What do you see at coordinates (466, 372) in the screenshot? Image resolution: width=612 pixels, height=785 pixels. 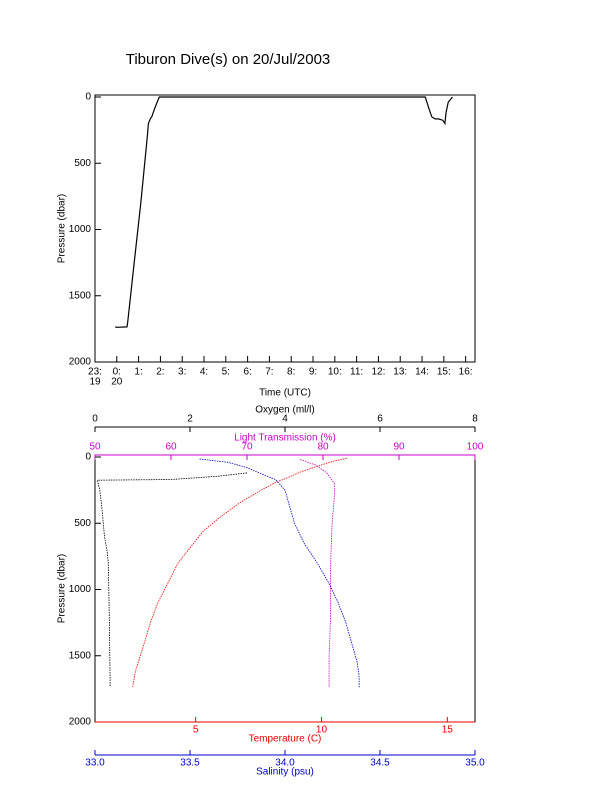 I see `x-tick-label: 16:` at bounding box center [466, 372].